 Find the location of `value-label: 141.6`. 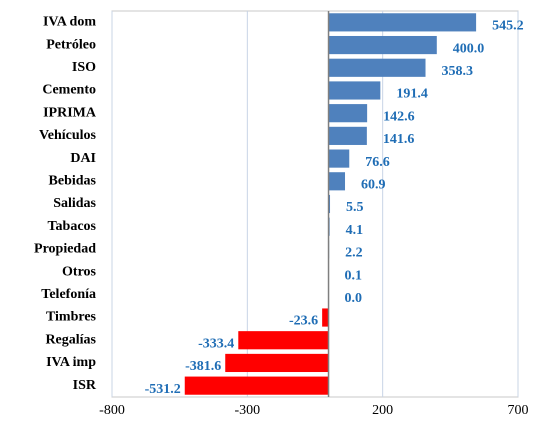

value-label: 141.6 is located at coordinates (399, 139).